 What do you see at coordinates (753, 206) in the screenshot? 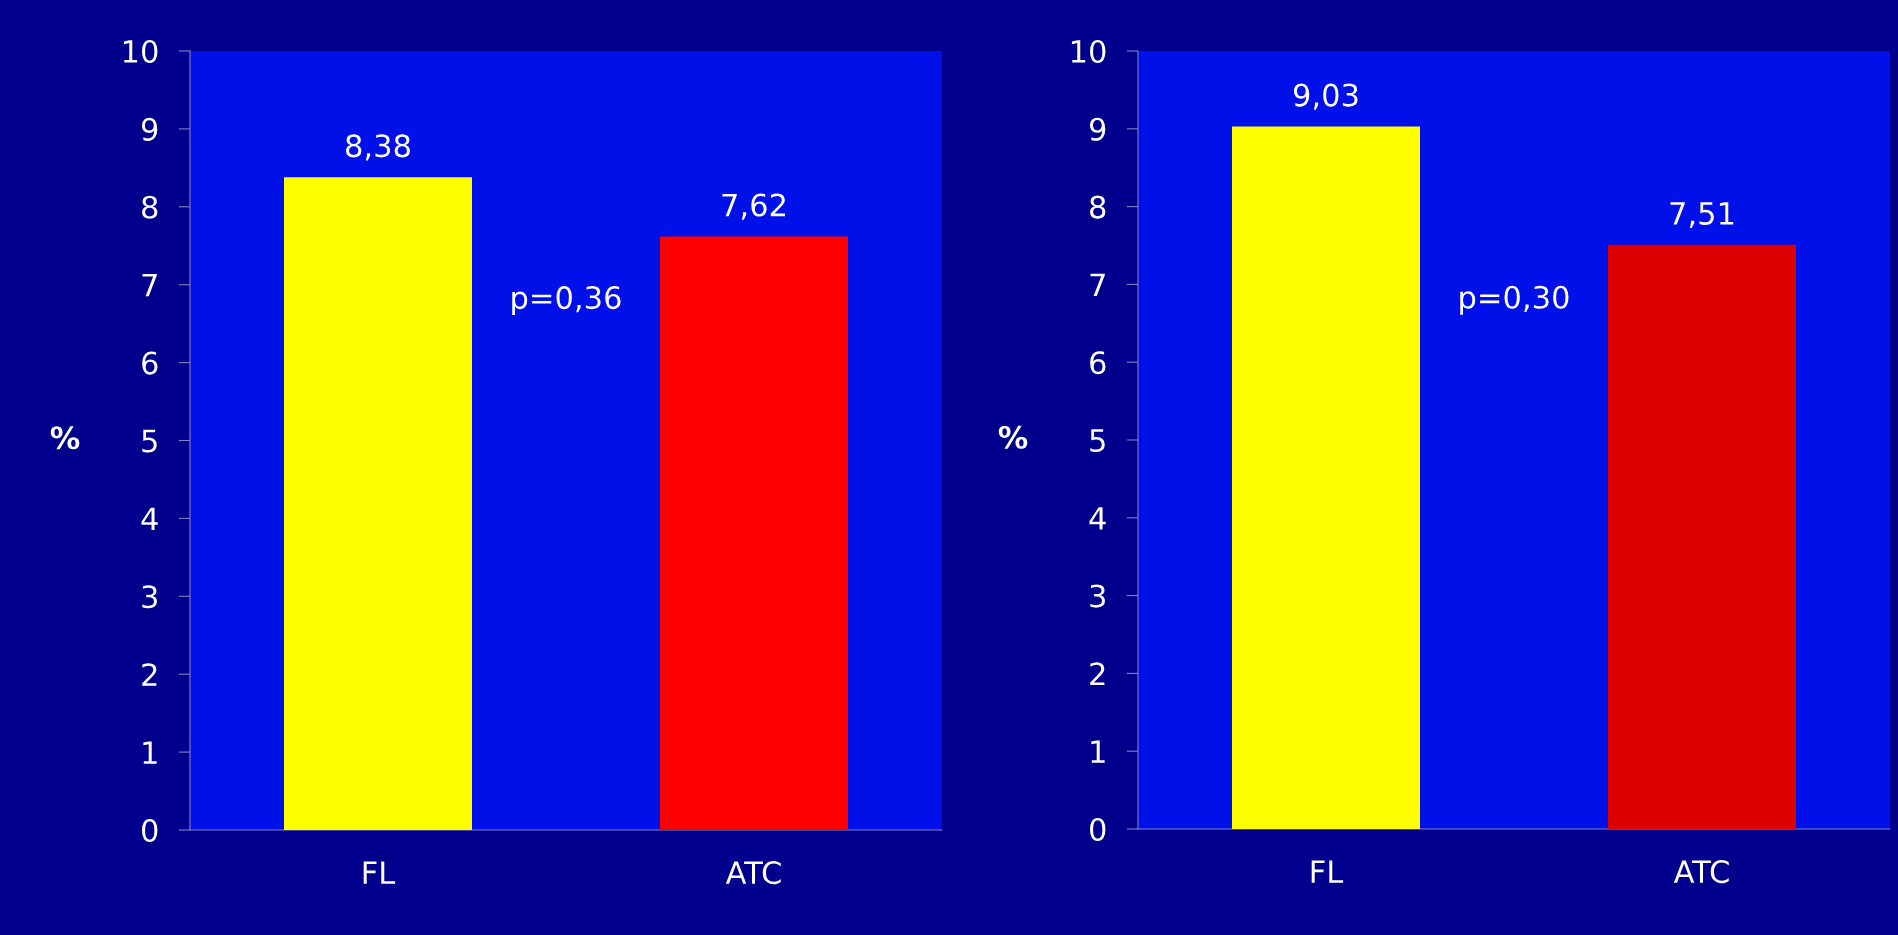
I see `data-label: 7,62` at bounding box center [753, 206].